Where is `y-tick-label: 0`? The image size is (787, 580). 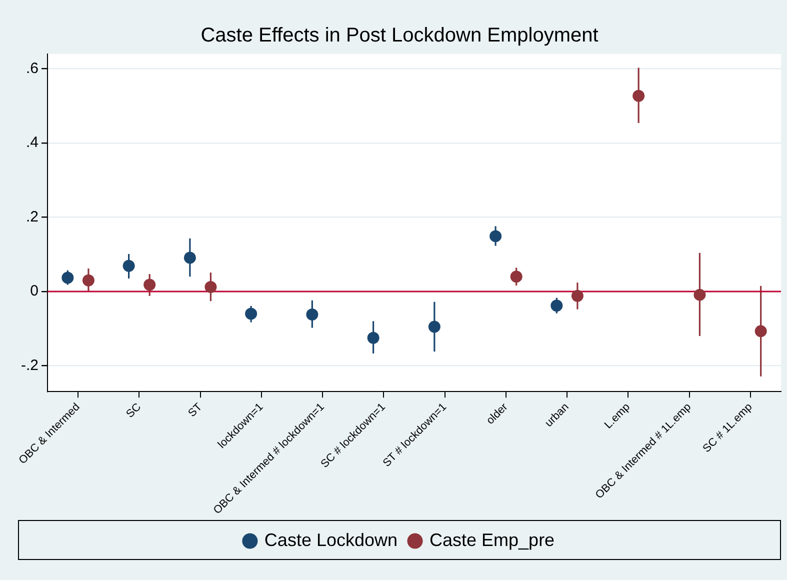 y-tick-label: 0 is located at coordinates (34, 291).